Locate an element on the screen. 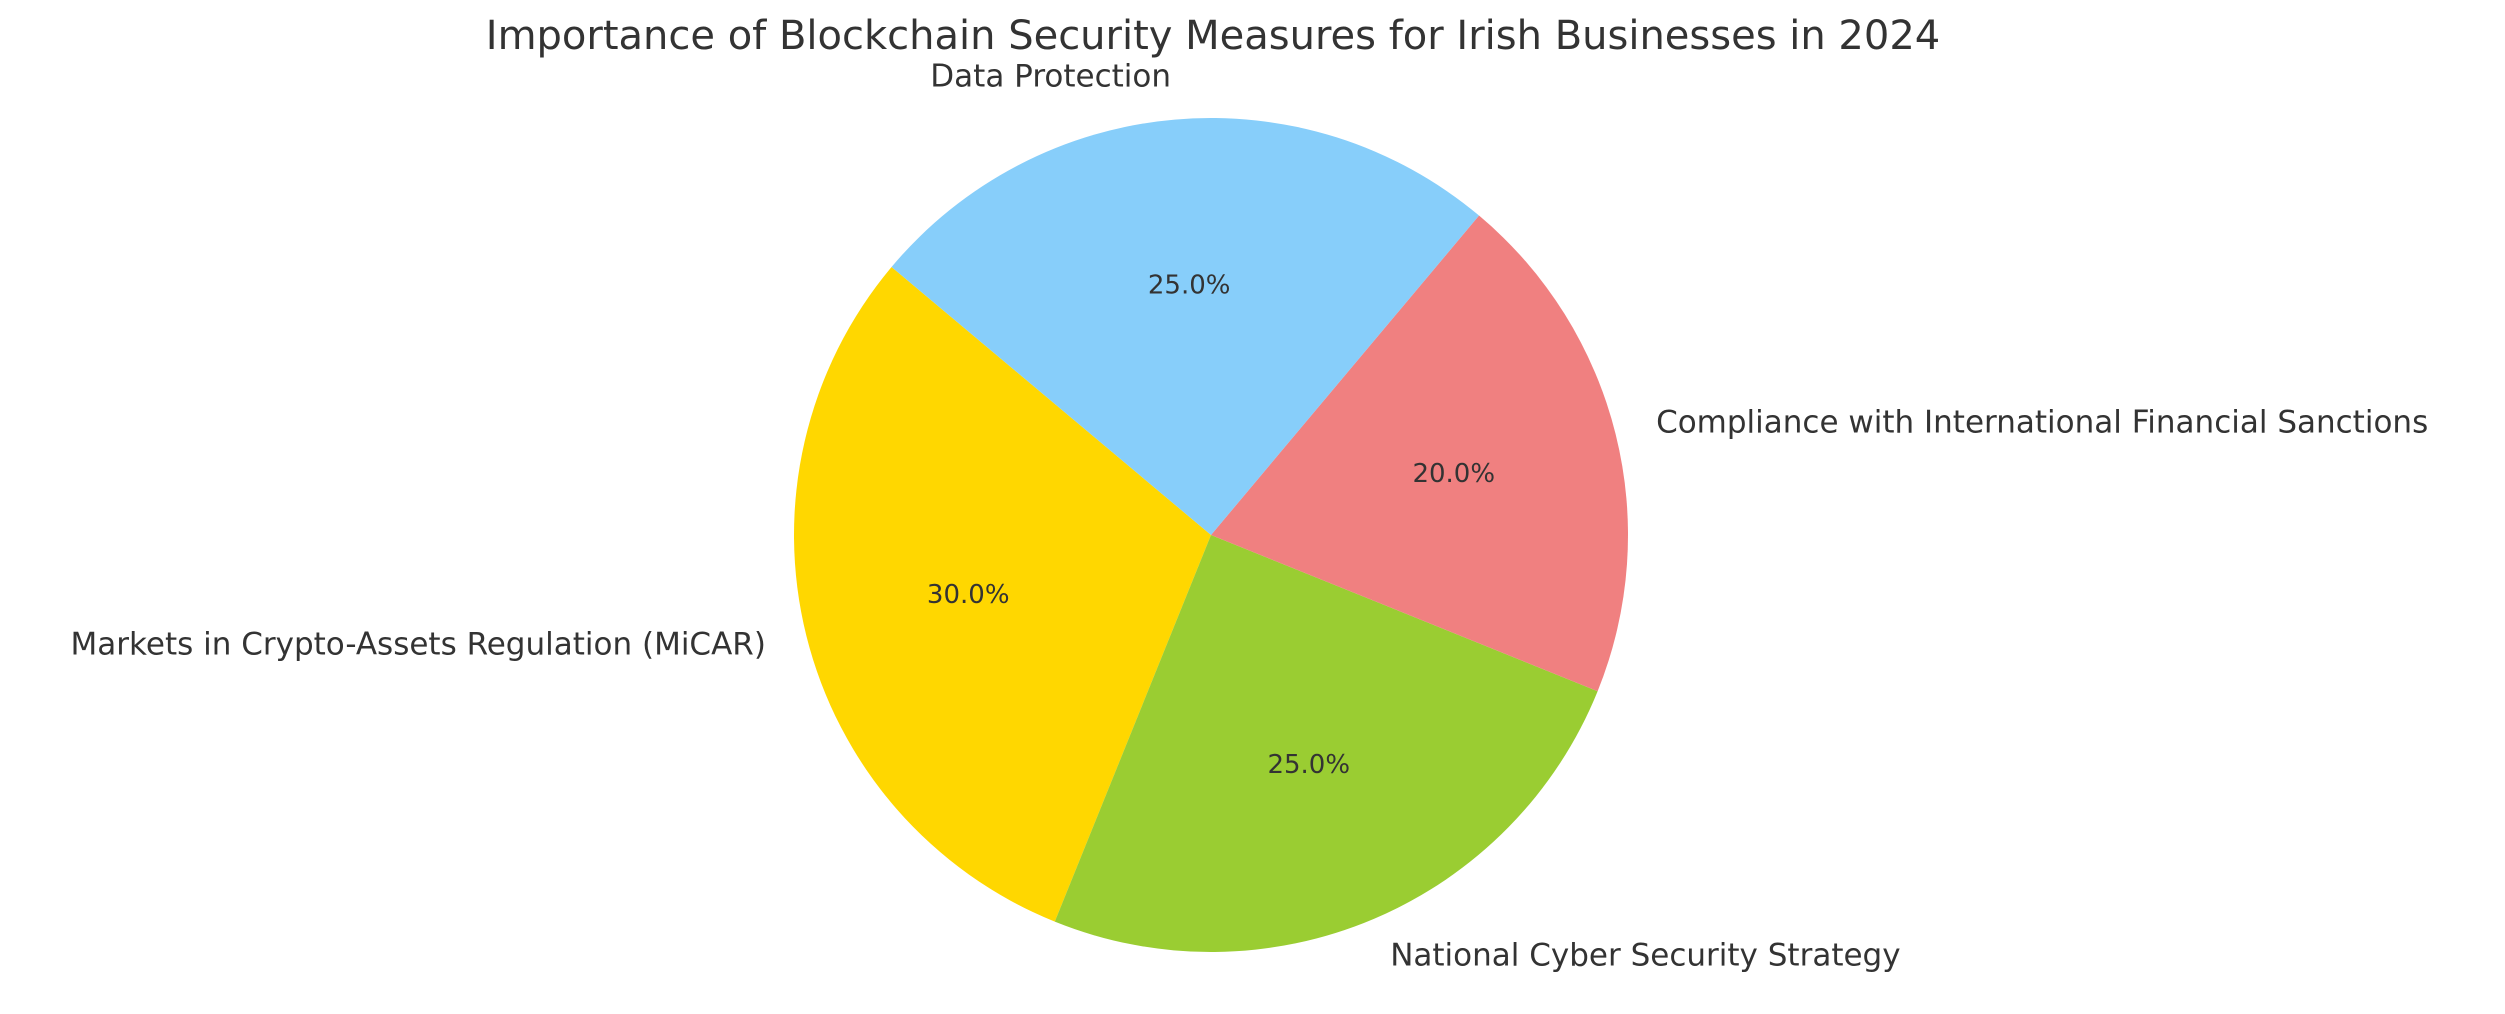 This screenshot has height=1014, width=2505. percent-label: 20.0% is located at coordinates (1453, 474).